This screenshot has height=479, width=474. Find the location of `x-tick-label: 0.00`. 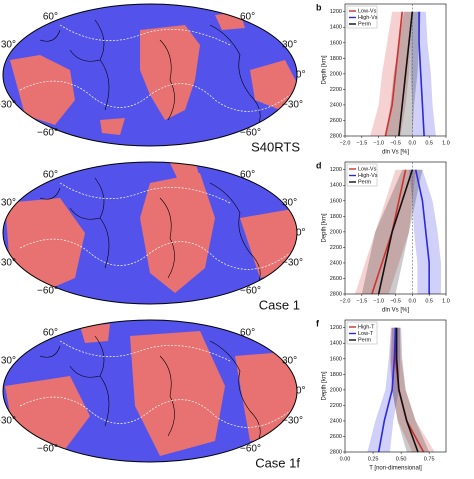

x-tick-label: 0.00 is located at coordinates (345, 459).